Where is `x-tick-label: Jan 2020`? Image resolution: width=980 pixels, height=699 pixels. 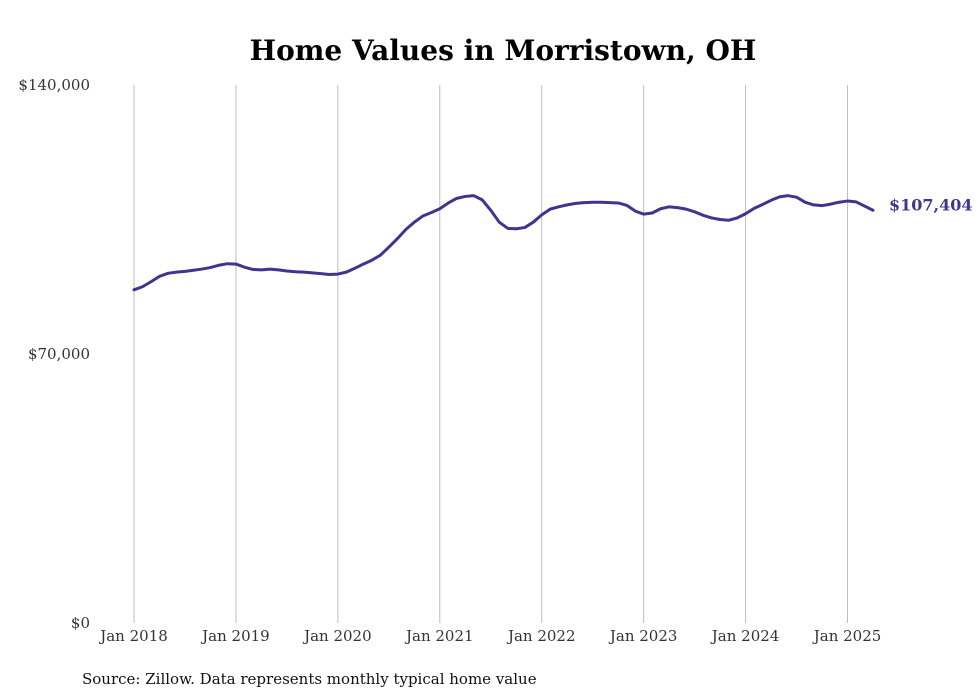 x-tick-label: Jan 2020 is located at coordinates (337, 636).